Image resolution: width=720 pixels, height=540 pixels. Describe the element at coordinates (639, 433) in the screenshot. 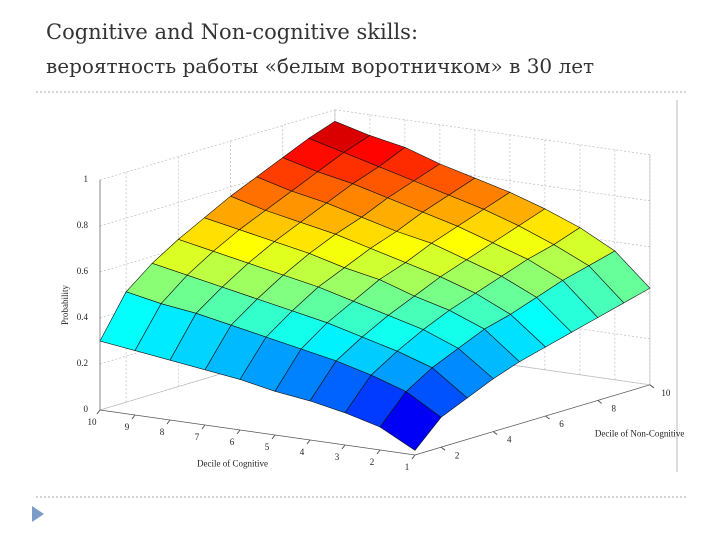

I see `y-axis-label: Decile of Non-Cognitive` at that location.